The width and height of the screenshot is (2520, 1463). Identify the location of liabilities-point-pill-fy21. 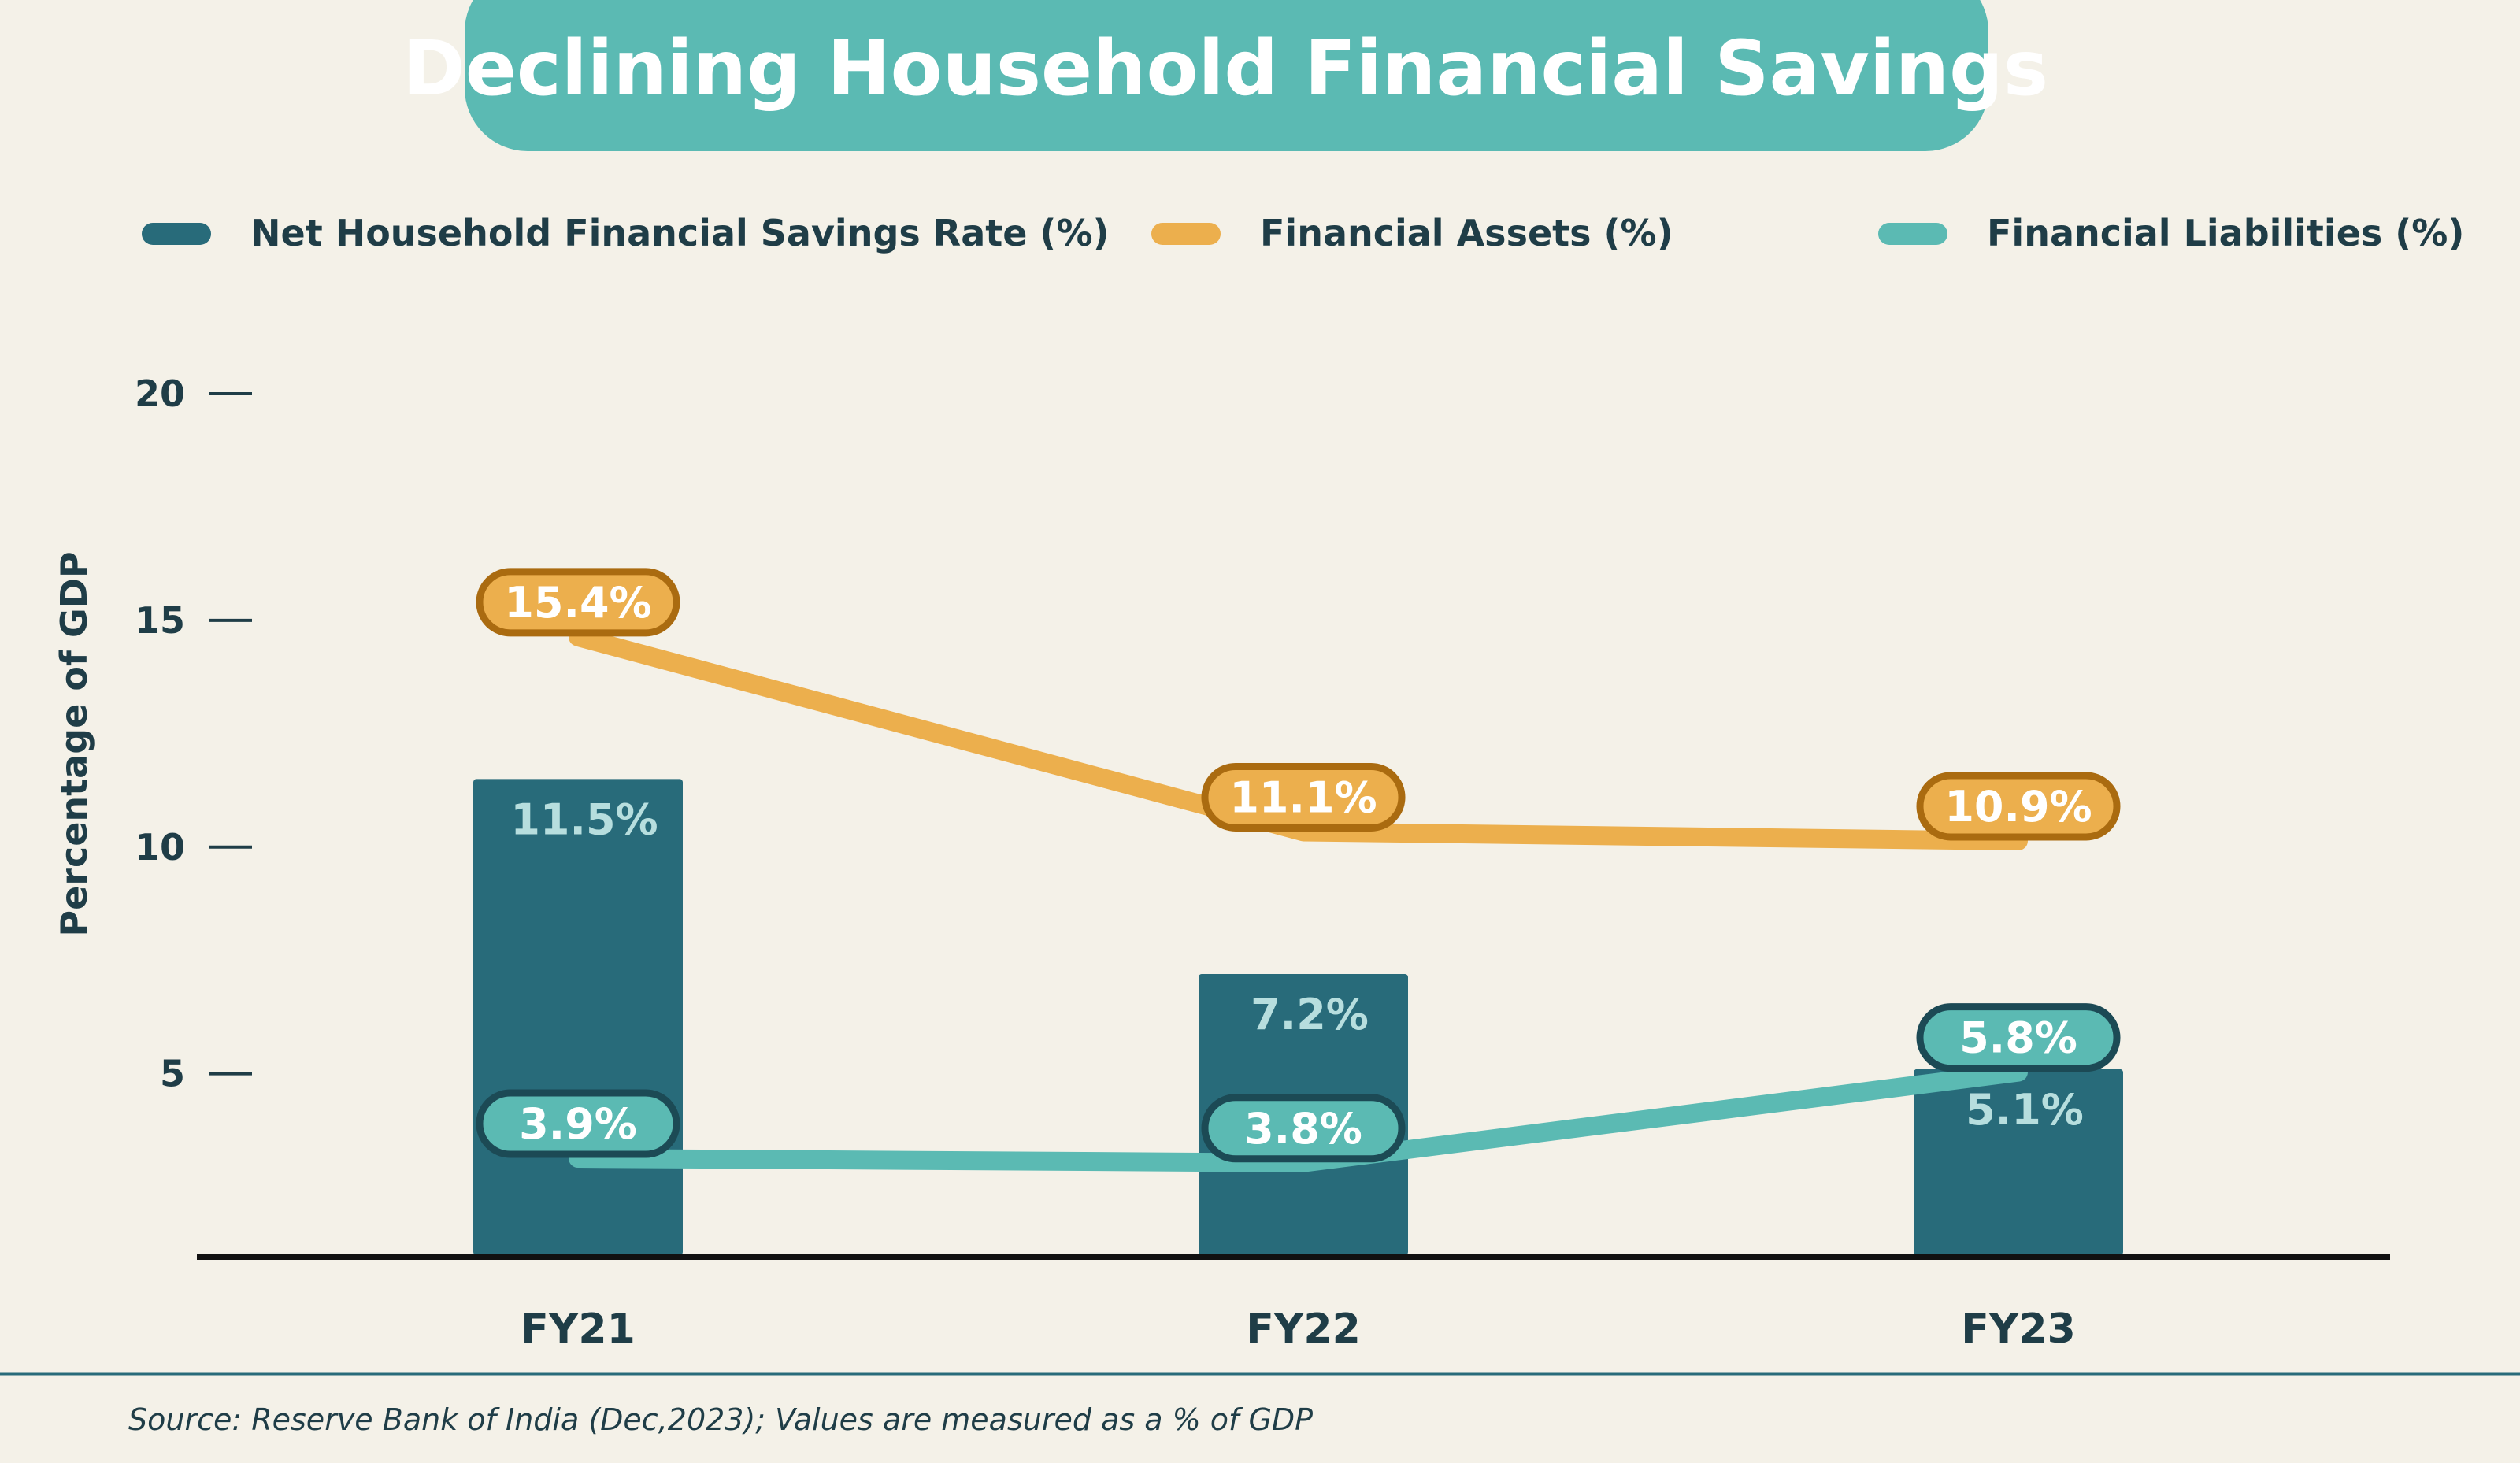
(578, 1123).